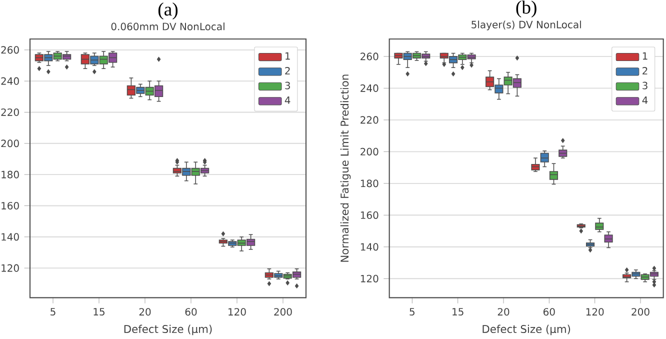 This screenshot has height=339, width=666. Describe the element at coordinates (168, 11) in the screenshot. I see `chart-title: (a)` at that location.